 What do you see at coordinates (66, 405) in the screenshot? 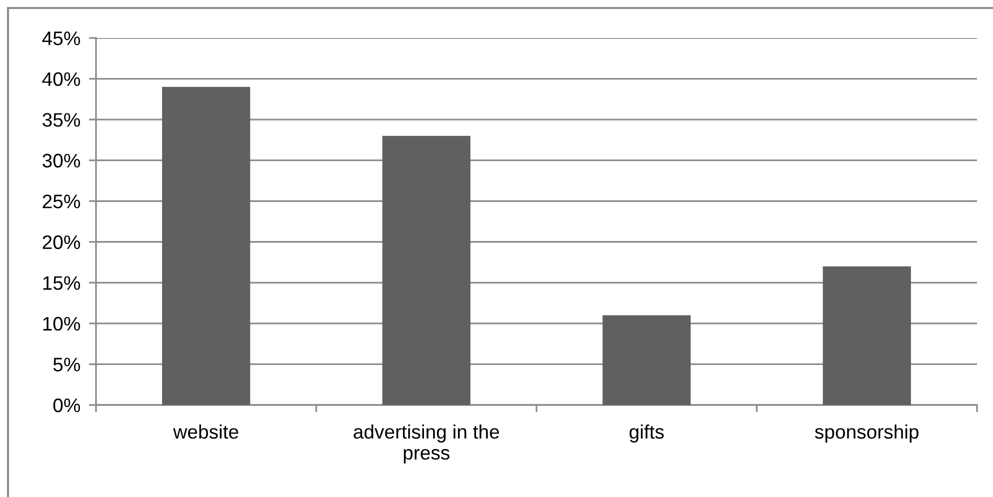
I see `y-tick-label: 0%` at bounding box center [66, 405].